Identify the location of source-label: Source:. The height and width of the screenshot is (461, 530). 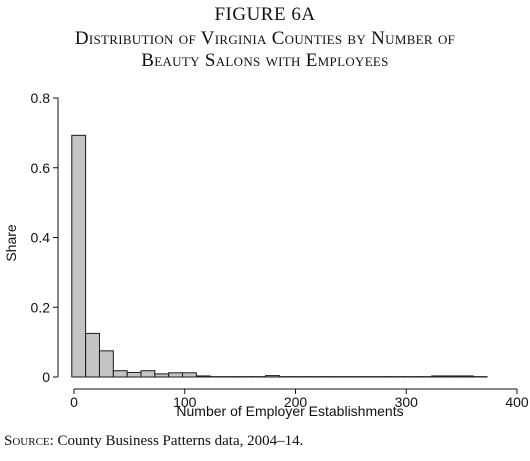
(29, 441).